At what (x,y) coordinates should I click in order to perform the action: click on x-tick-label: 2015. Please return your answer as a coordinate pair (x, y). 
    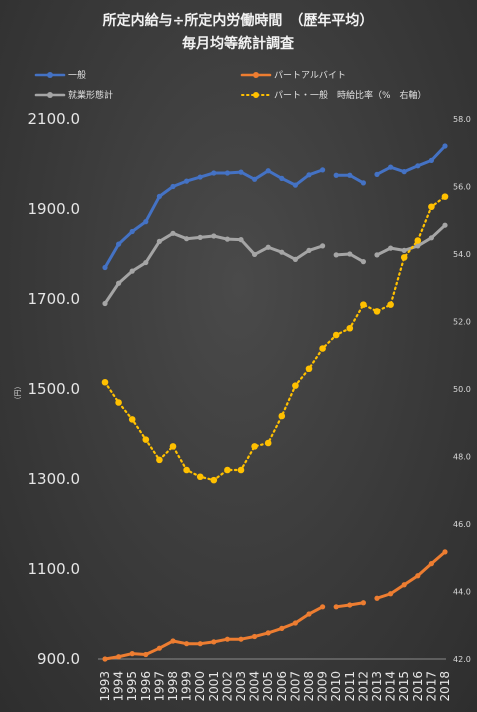
    Looking at the image, I should click on (404, 686).